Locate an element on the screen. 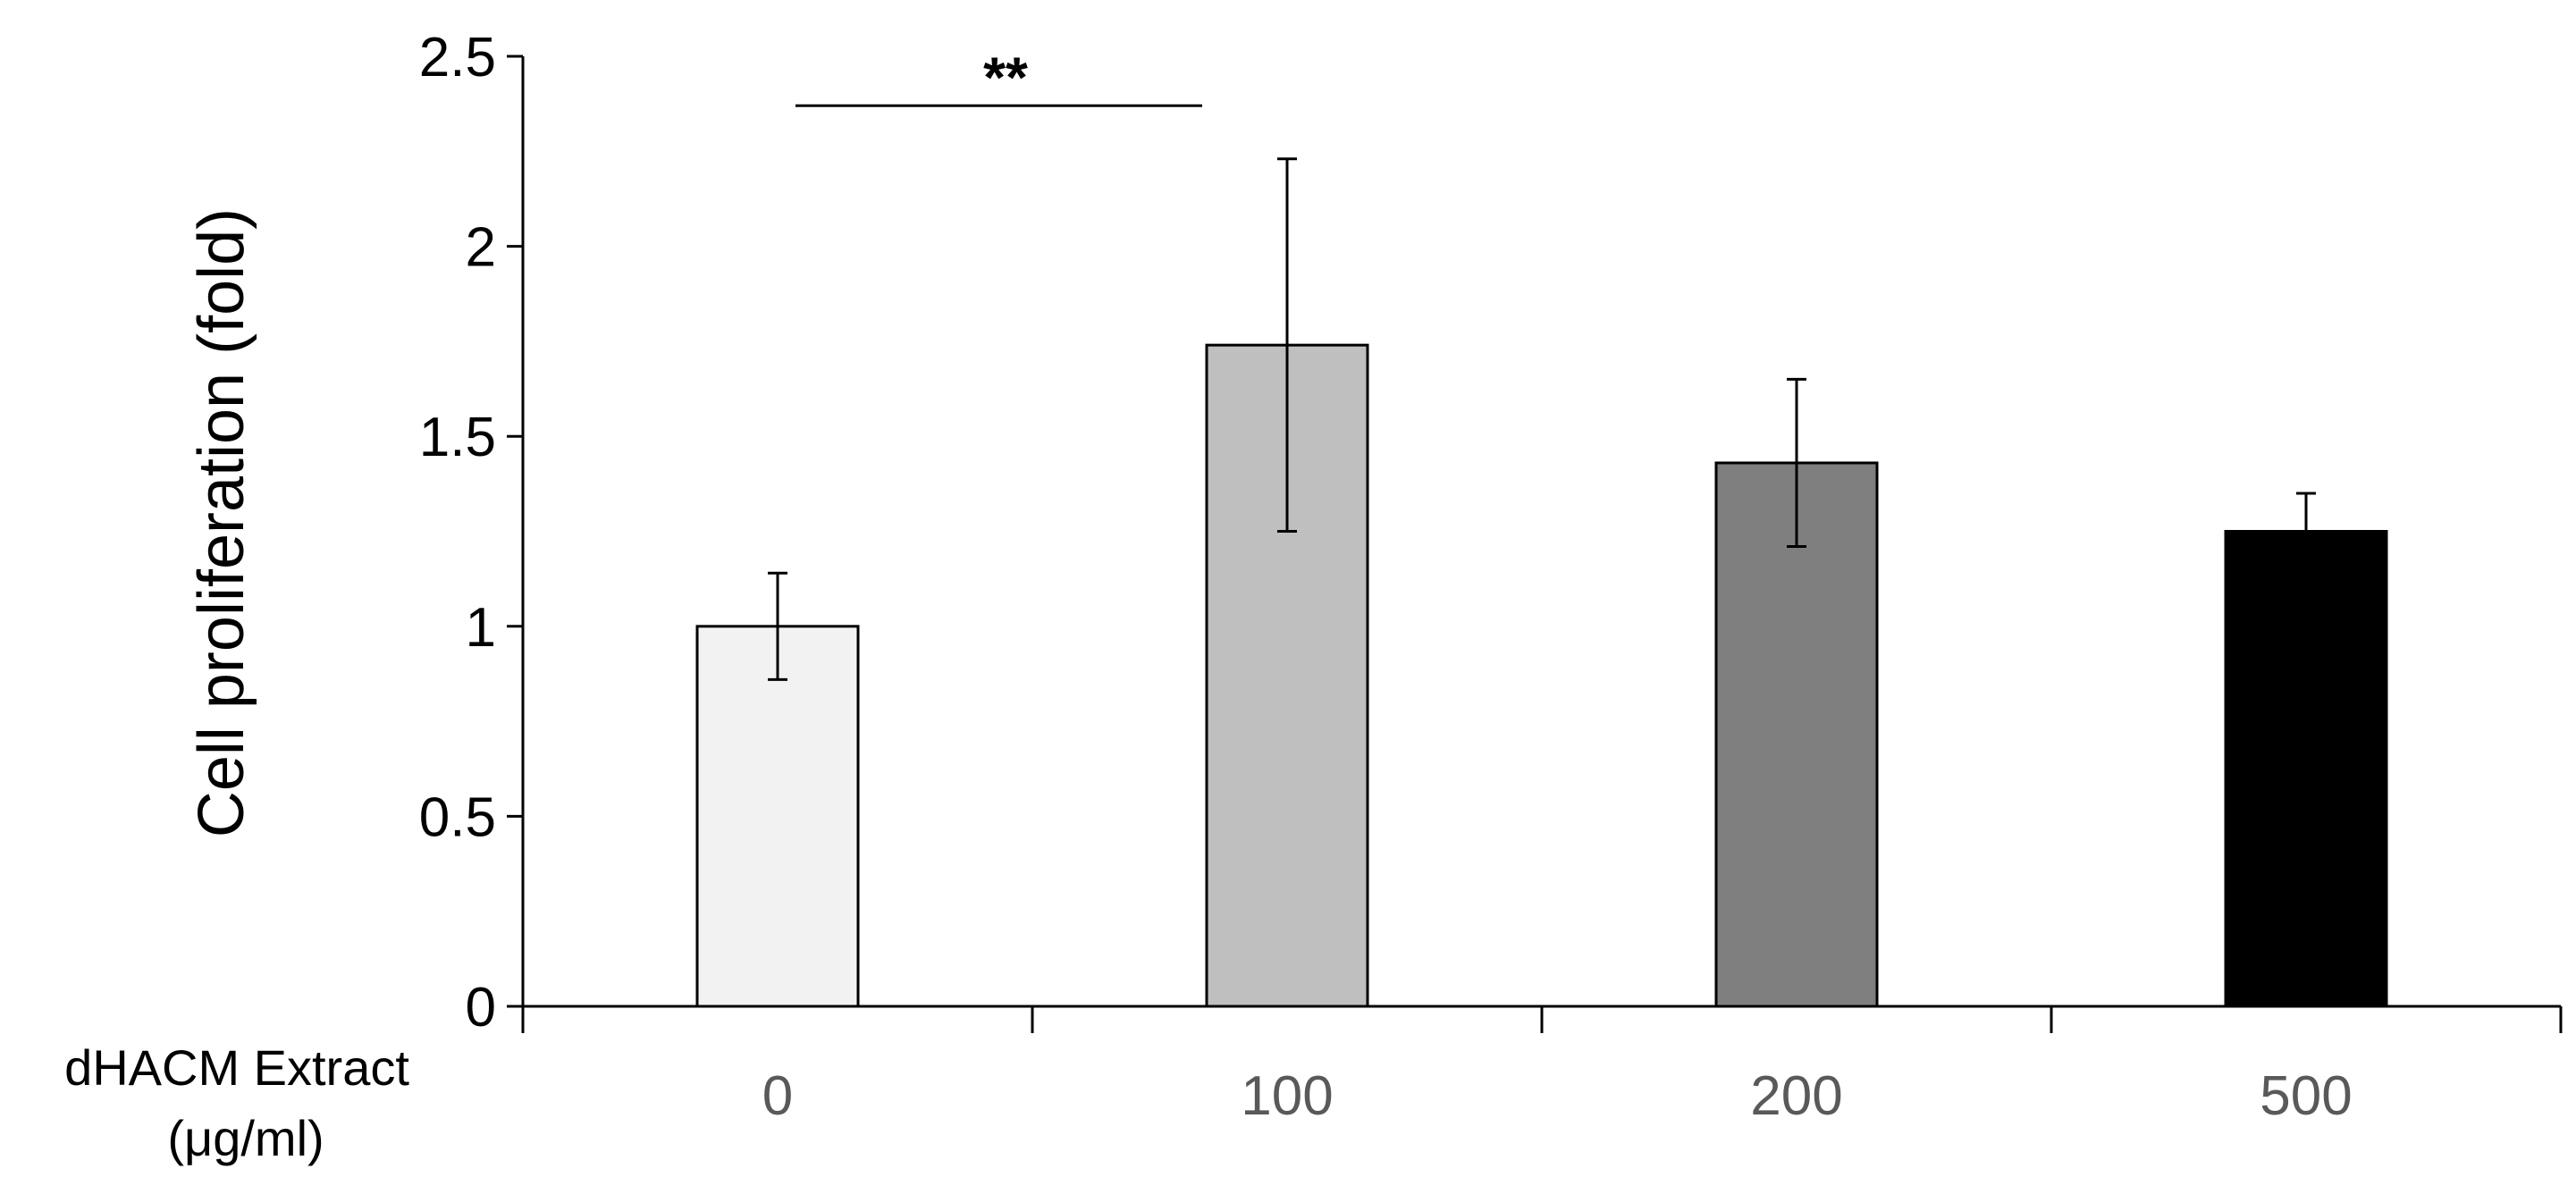 The height and width of the screenshot is (1194, 2576). y-tick-label: 0 is located at coordinates (481, 1007).